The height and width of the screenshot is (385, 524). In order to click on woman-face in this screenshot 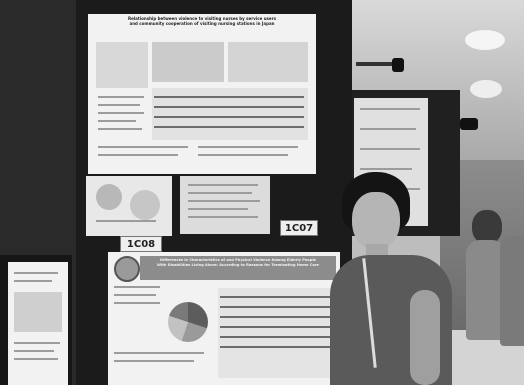, I will do `click(376, 221)`.